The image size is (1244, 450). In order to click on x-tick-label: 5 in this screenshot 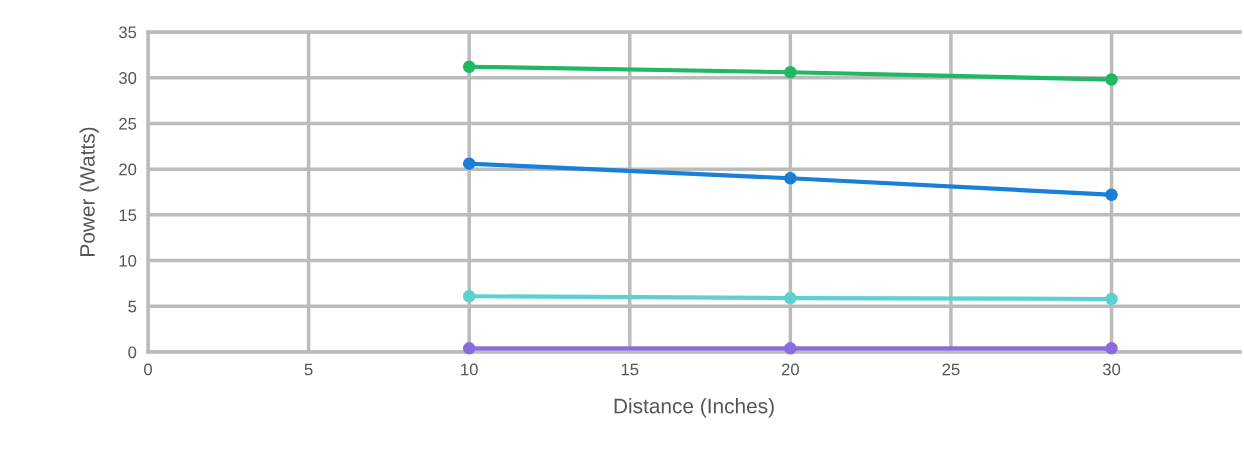, I will do `click(308, 369)`.